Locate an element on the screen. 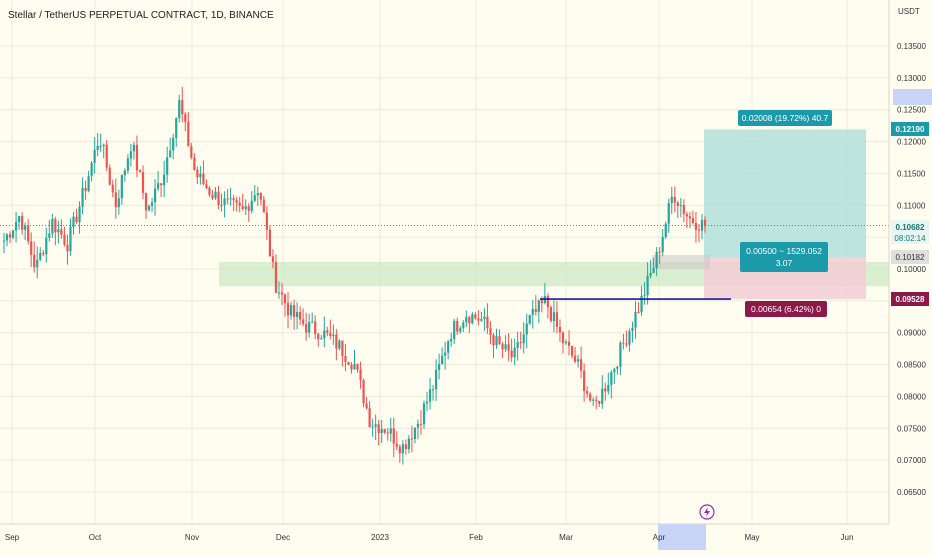 This screenshot has height=555, width=932. price-tick-label: 0.13500 is located at coordinates (911, 46).